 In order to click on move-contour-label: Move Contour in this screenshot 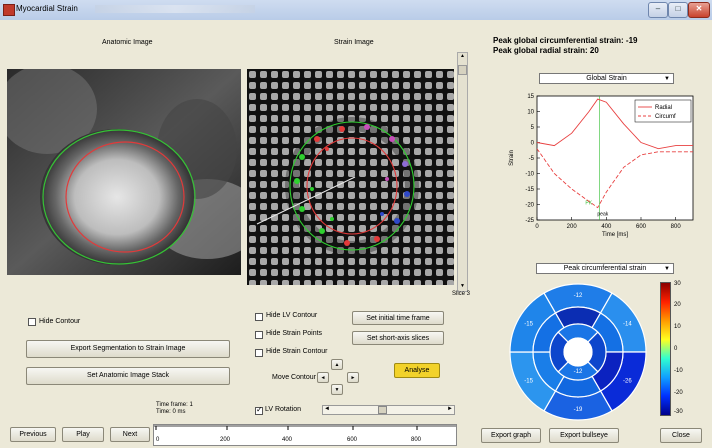, I will do `click(294, 377)`.